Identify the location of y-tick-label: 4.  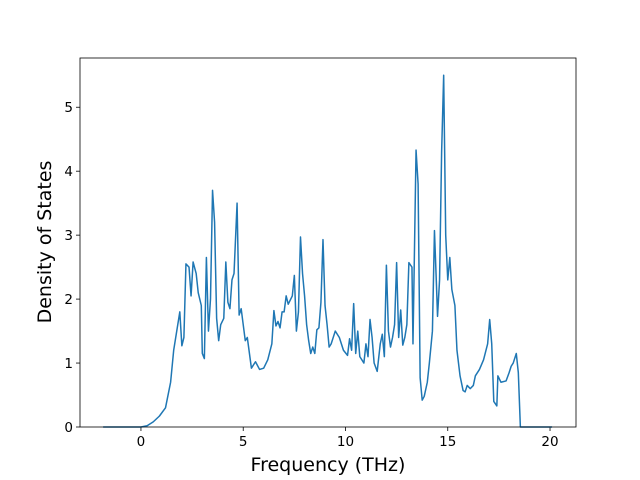
(68, 172).